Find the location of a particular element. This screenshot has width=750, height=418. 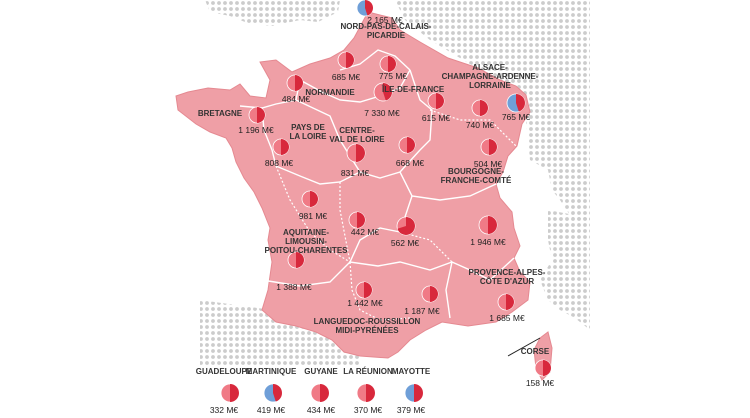

value-reunion: 370 M€ is located at coordinates (368, 410).